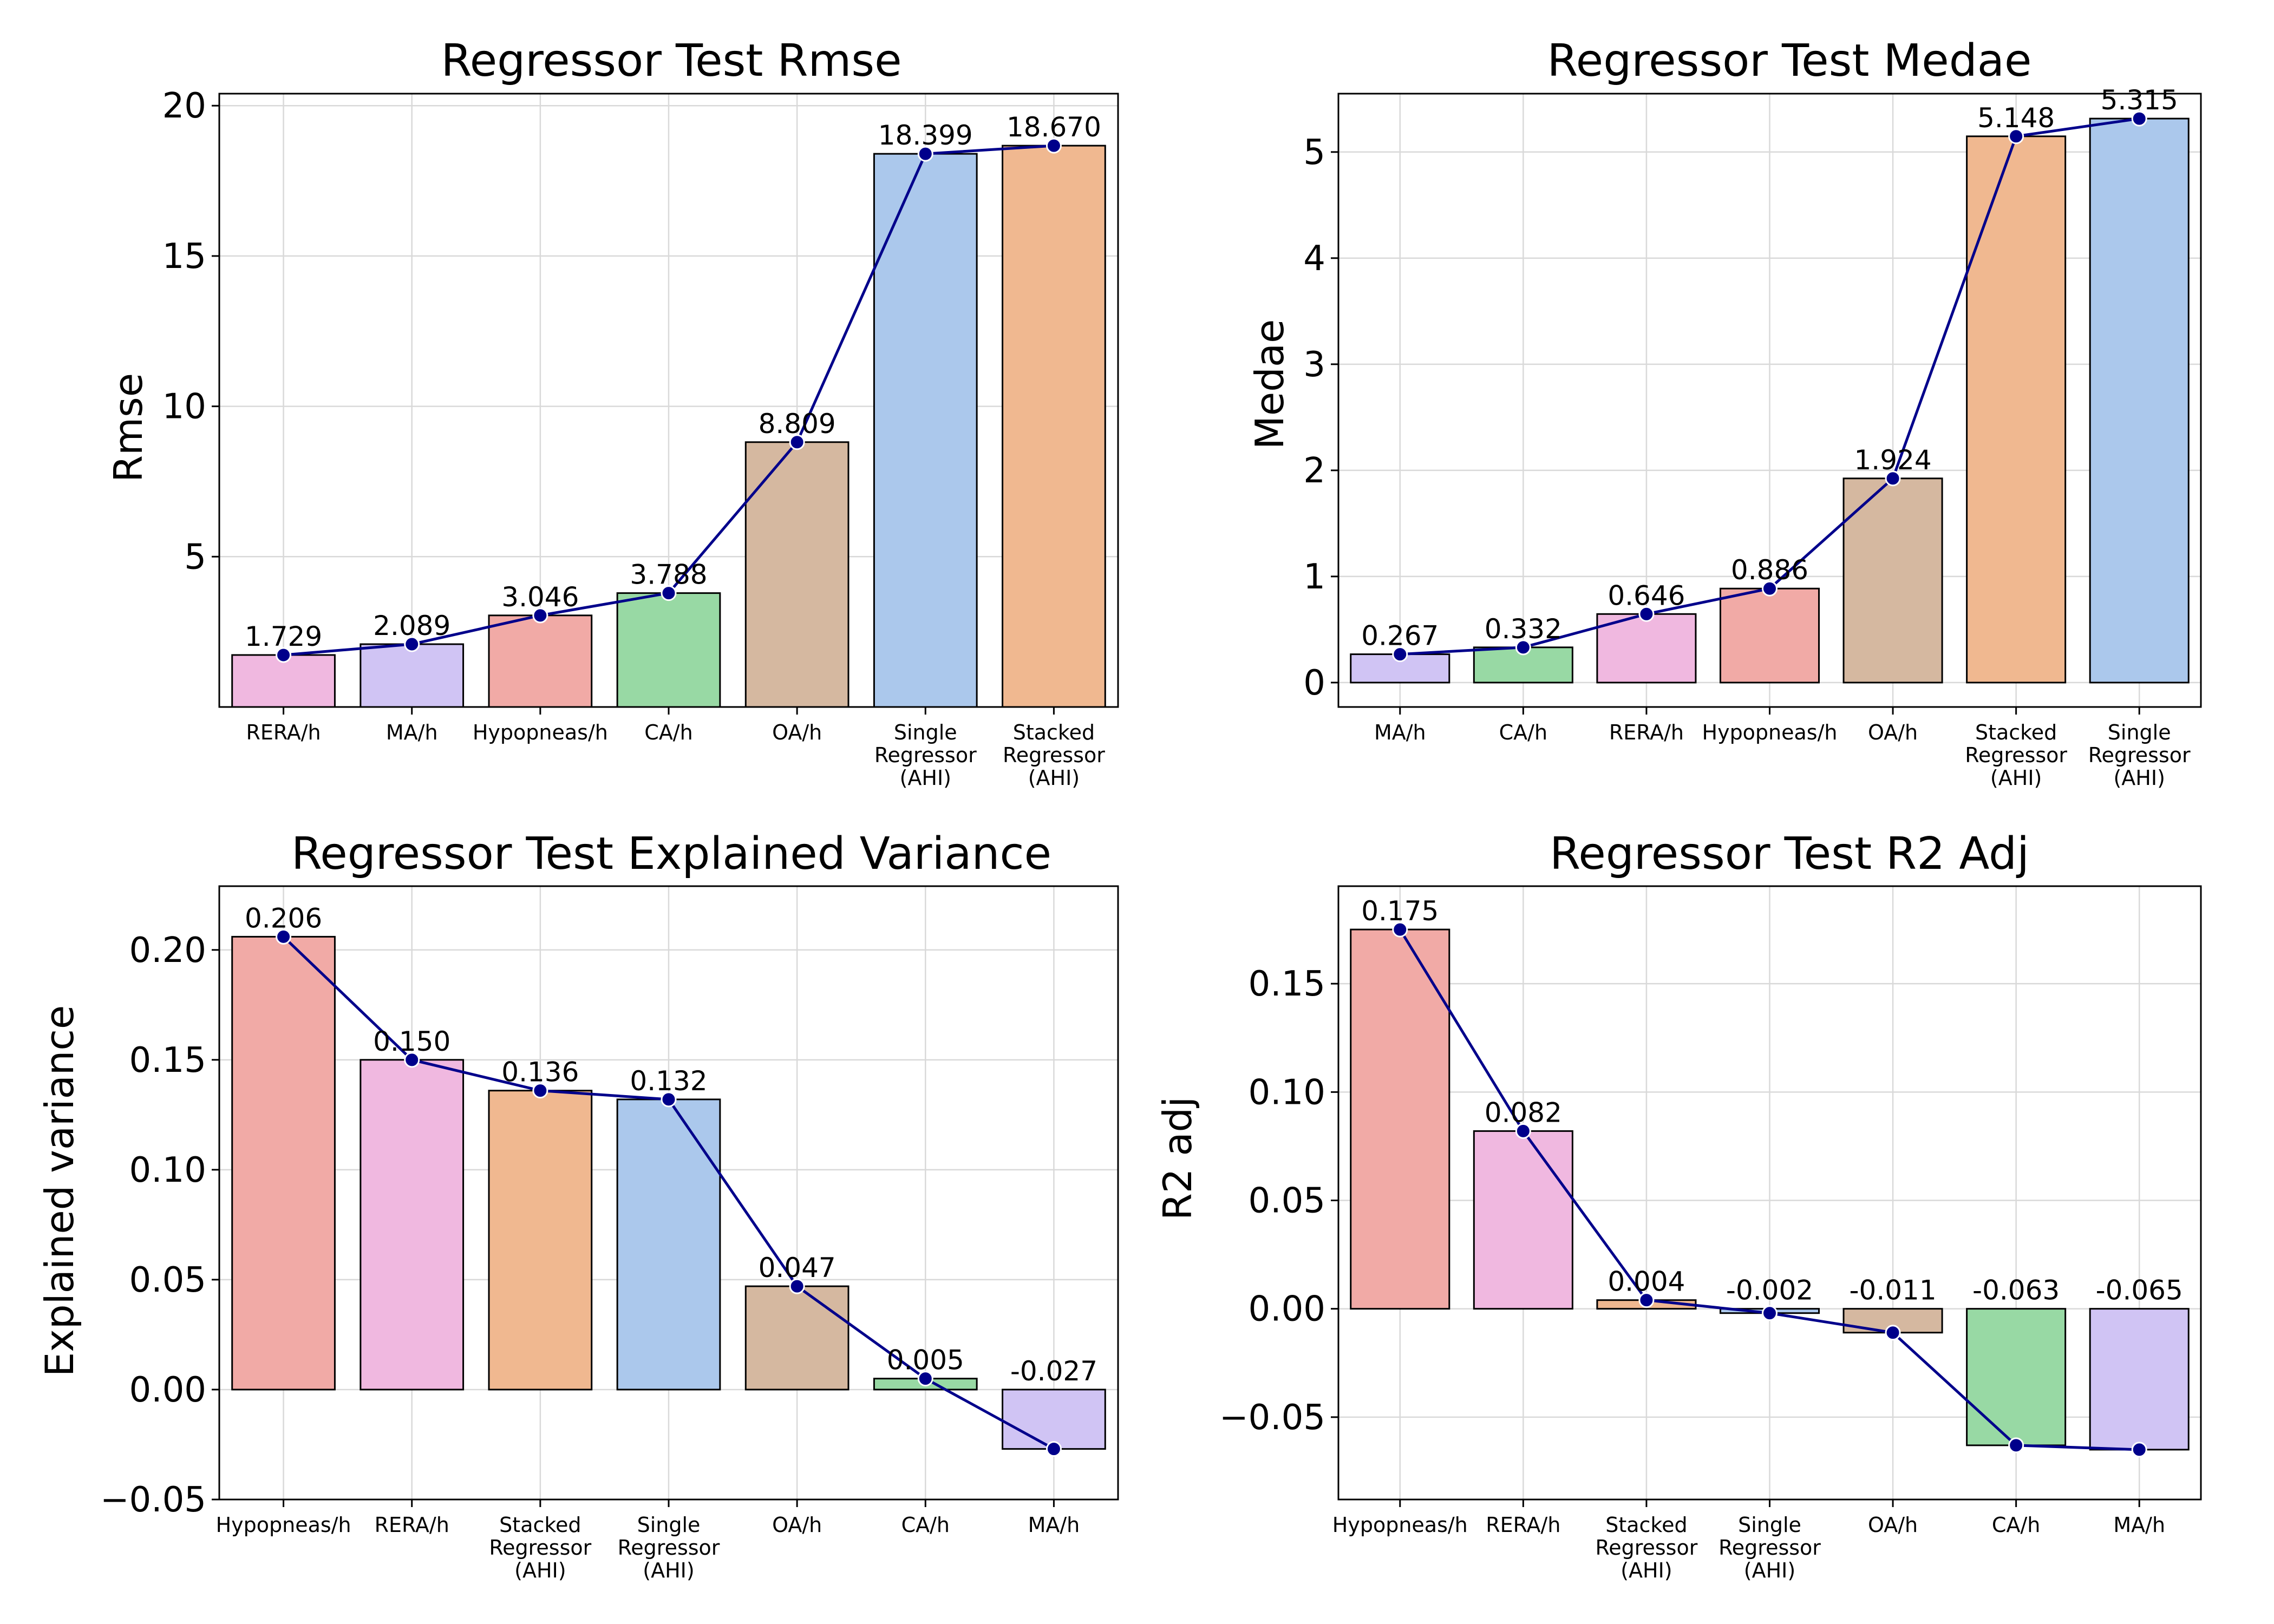 The width and height of the screenshot is (2274, 1624). Describe the element at coordinates (540, 1525) in the screenshot. I see `x-tick-label-line: Stacked` at that location.